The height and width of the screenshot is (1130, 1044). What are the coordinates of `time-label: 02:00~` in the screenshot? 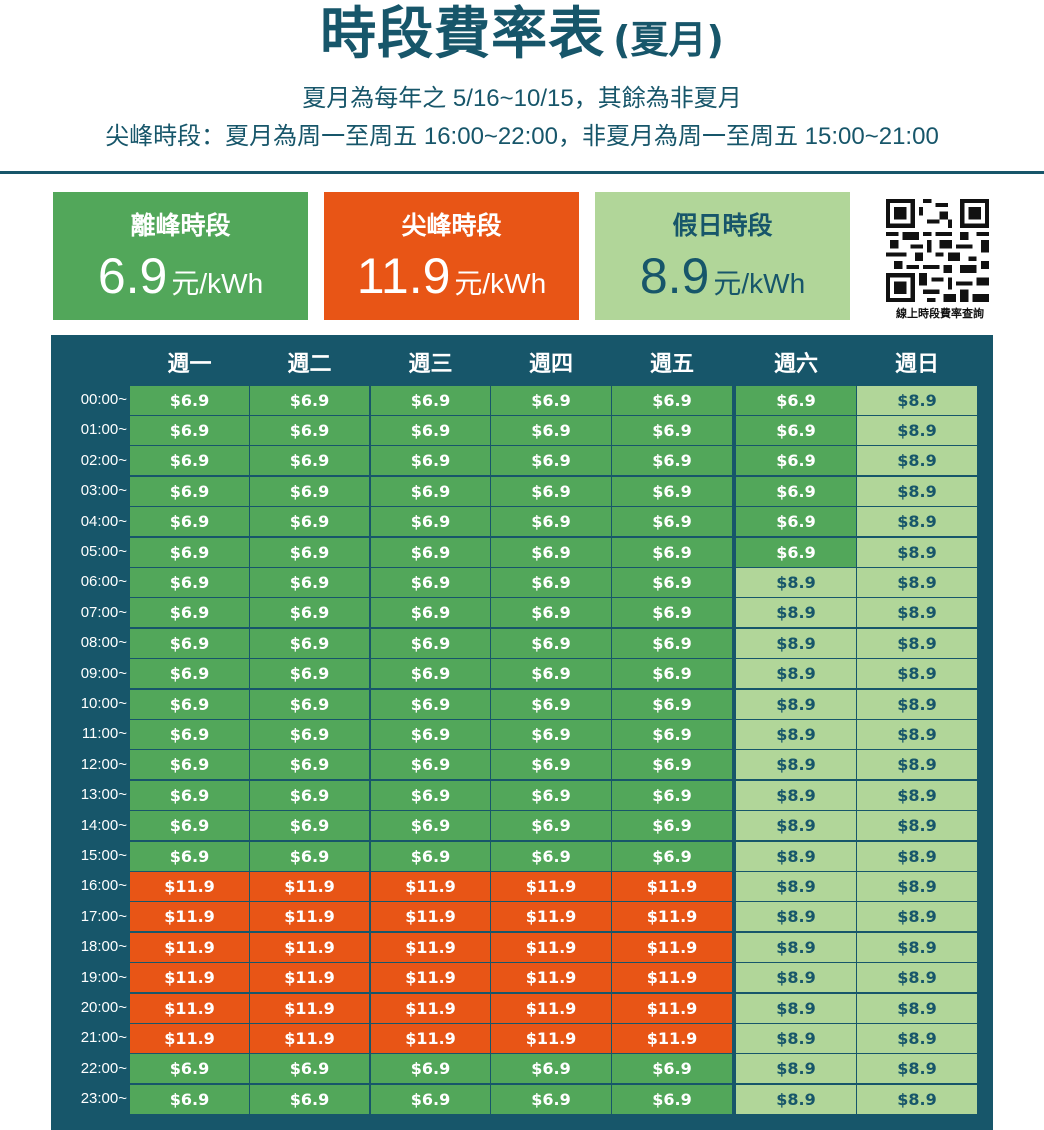 It's located at (103, 460).